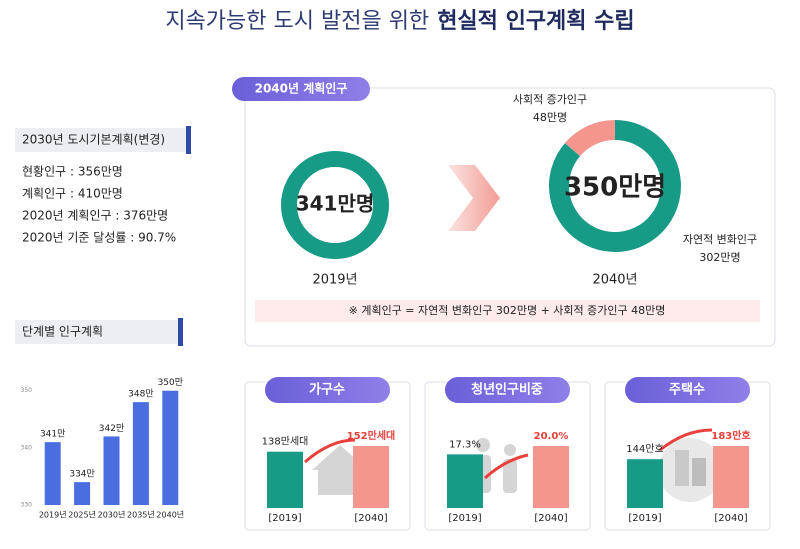  What do you see at coordinates (140, 394) in the screenshot?
I see `value-label: 348만` at bounding box center [140, 394].